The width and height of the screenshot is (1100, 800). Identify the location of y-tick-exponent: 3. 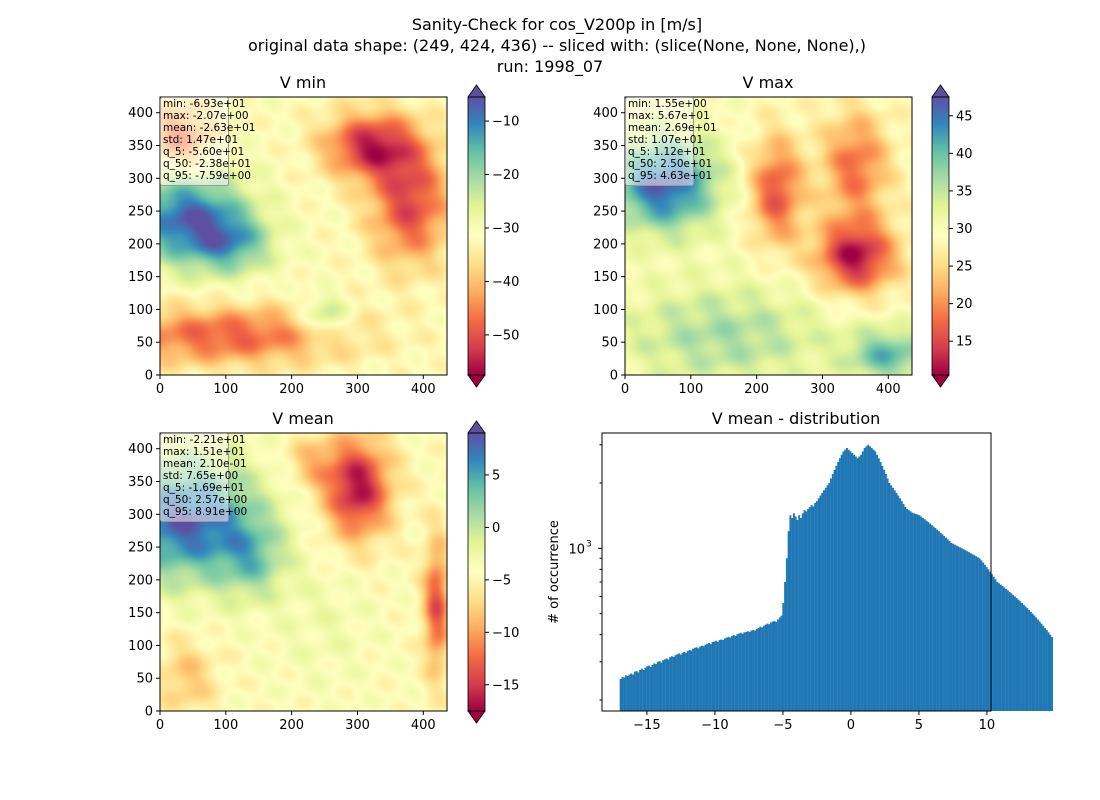
(589, 544).